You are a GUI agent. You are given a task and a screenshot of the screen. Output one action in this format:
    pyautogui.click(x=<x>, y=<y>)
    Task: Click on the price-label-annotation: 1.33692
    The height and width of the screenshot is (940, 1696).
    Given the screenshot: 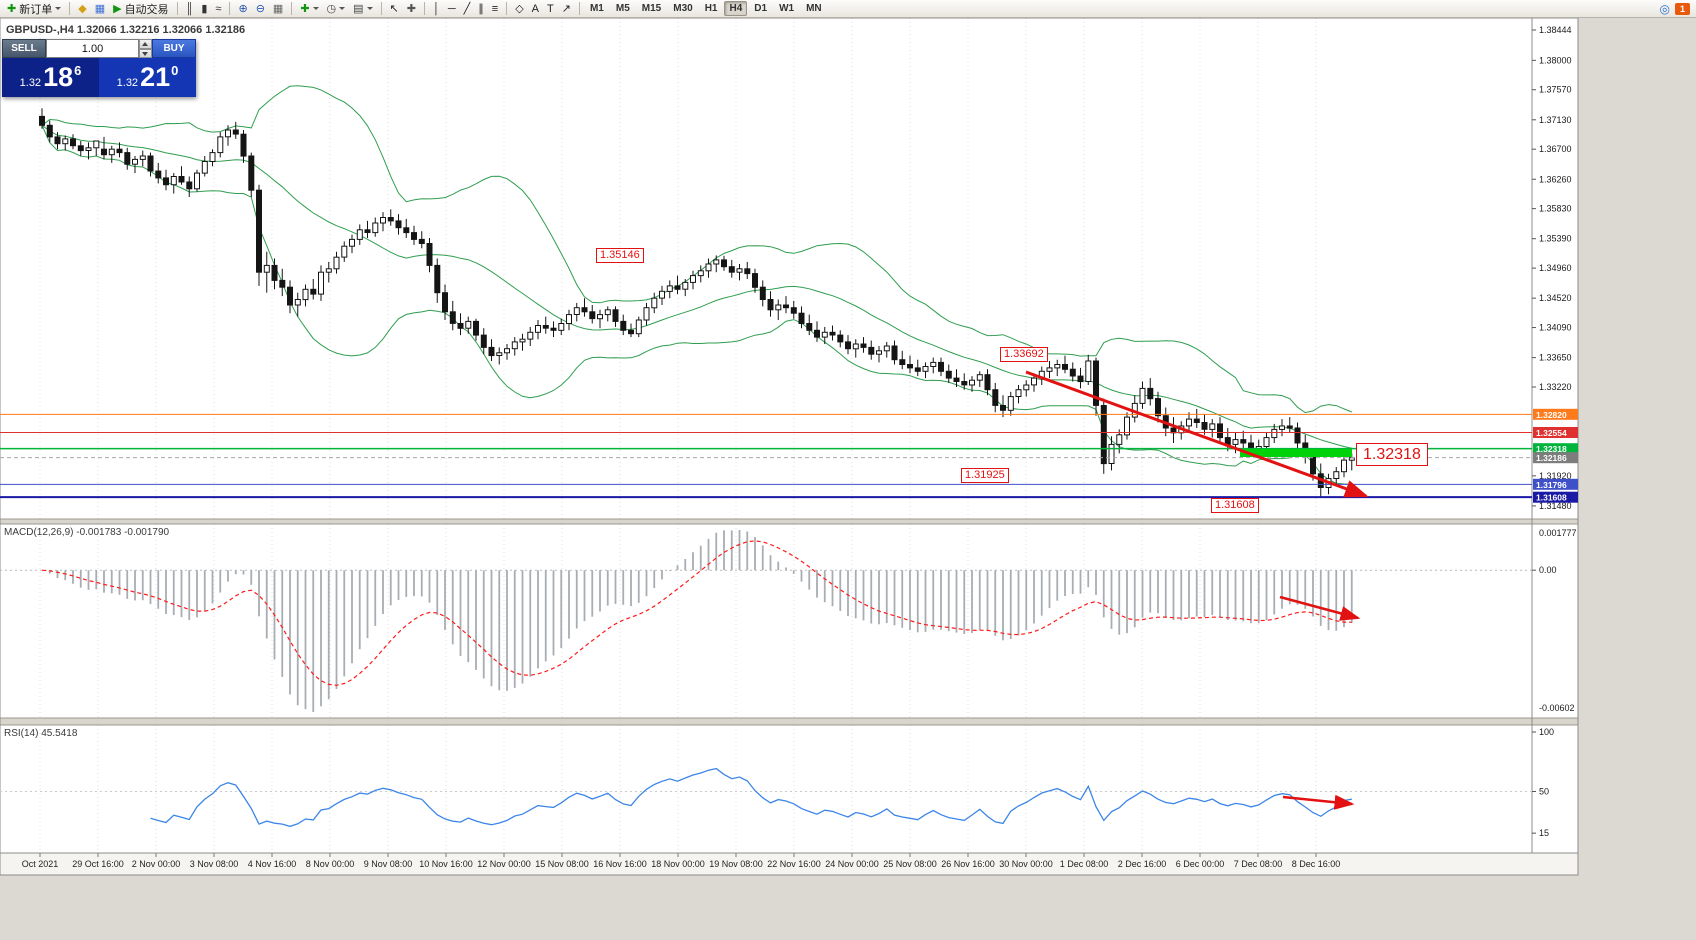 What is the action you would take?
    pyautogui.click(x=1024, y=354)
    